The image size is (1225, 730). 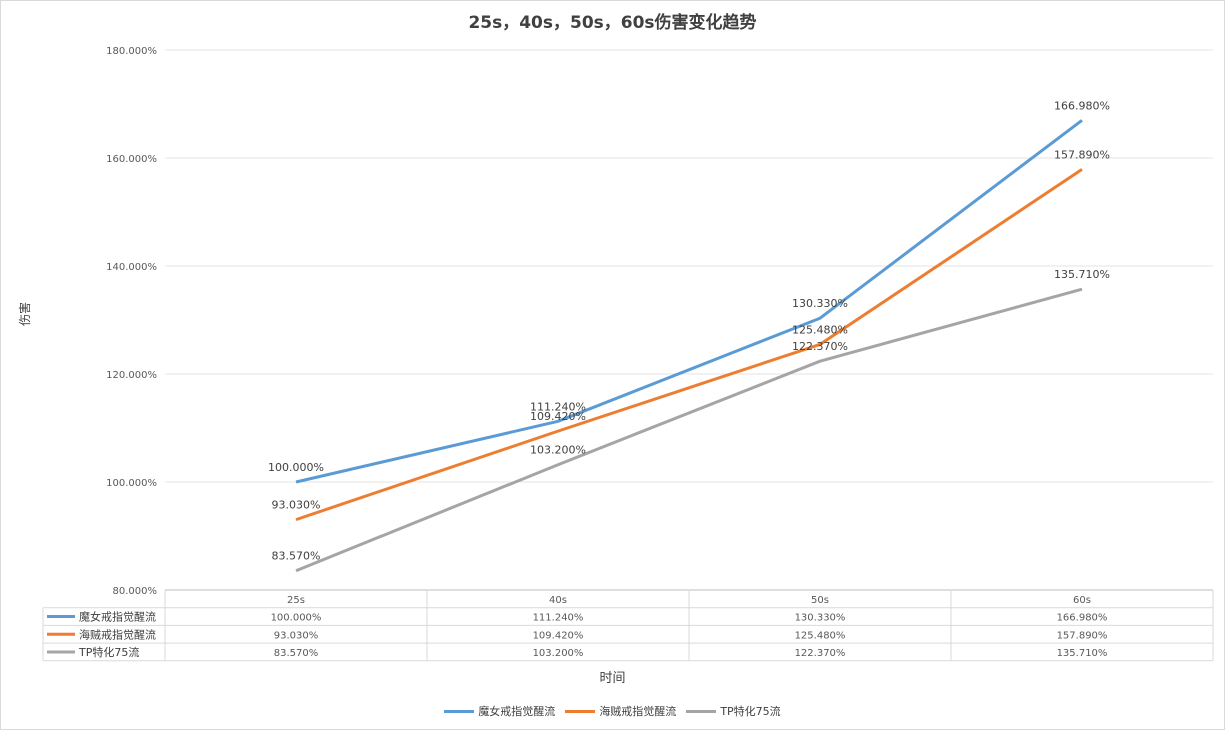 I want to click on table-series-name: 魔女戒指觉醒流, so click(x=117, y=617).